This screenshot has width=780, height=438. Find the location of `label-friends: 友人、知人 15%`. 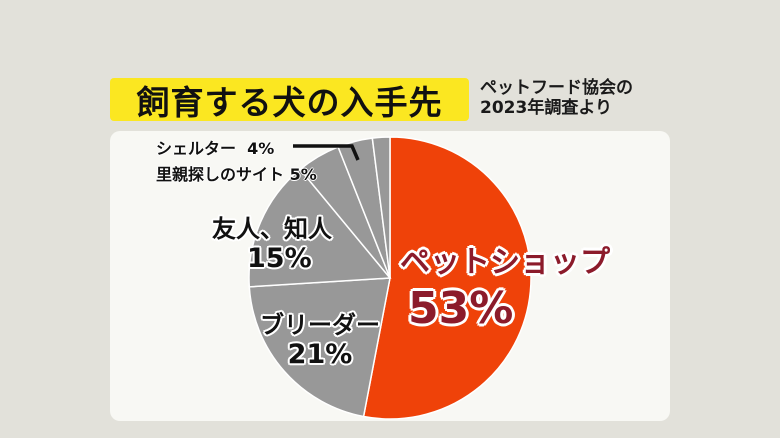

label-friends: 友人、知人 15% is located at coordinates (292, 244).